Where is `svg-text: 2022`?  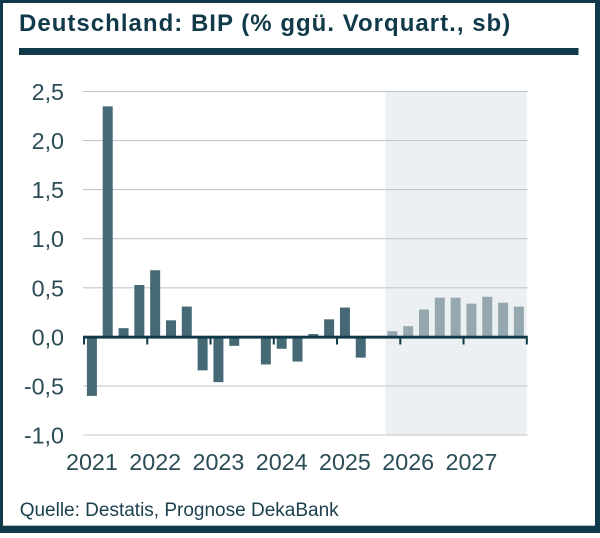
svg-text: 2022 is located at coordinates (155, 462).